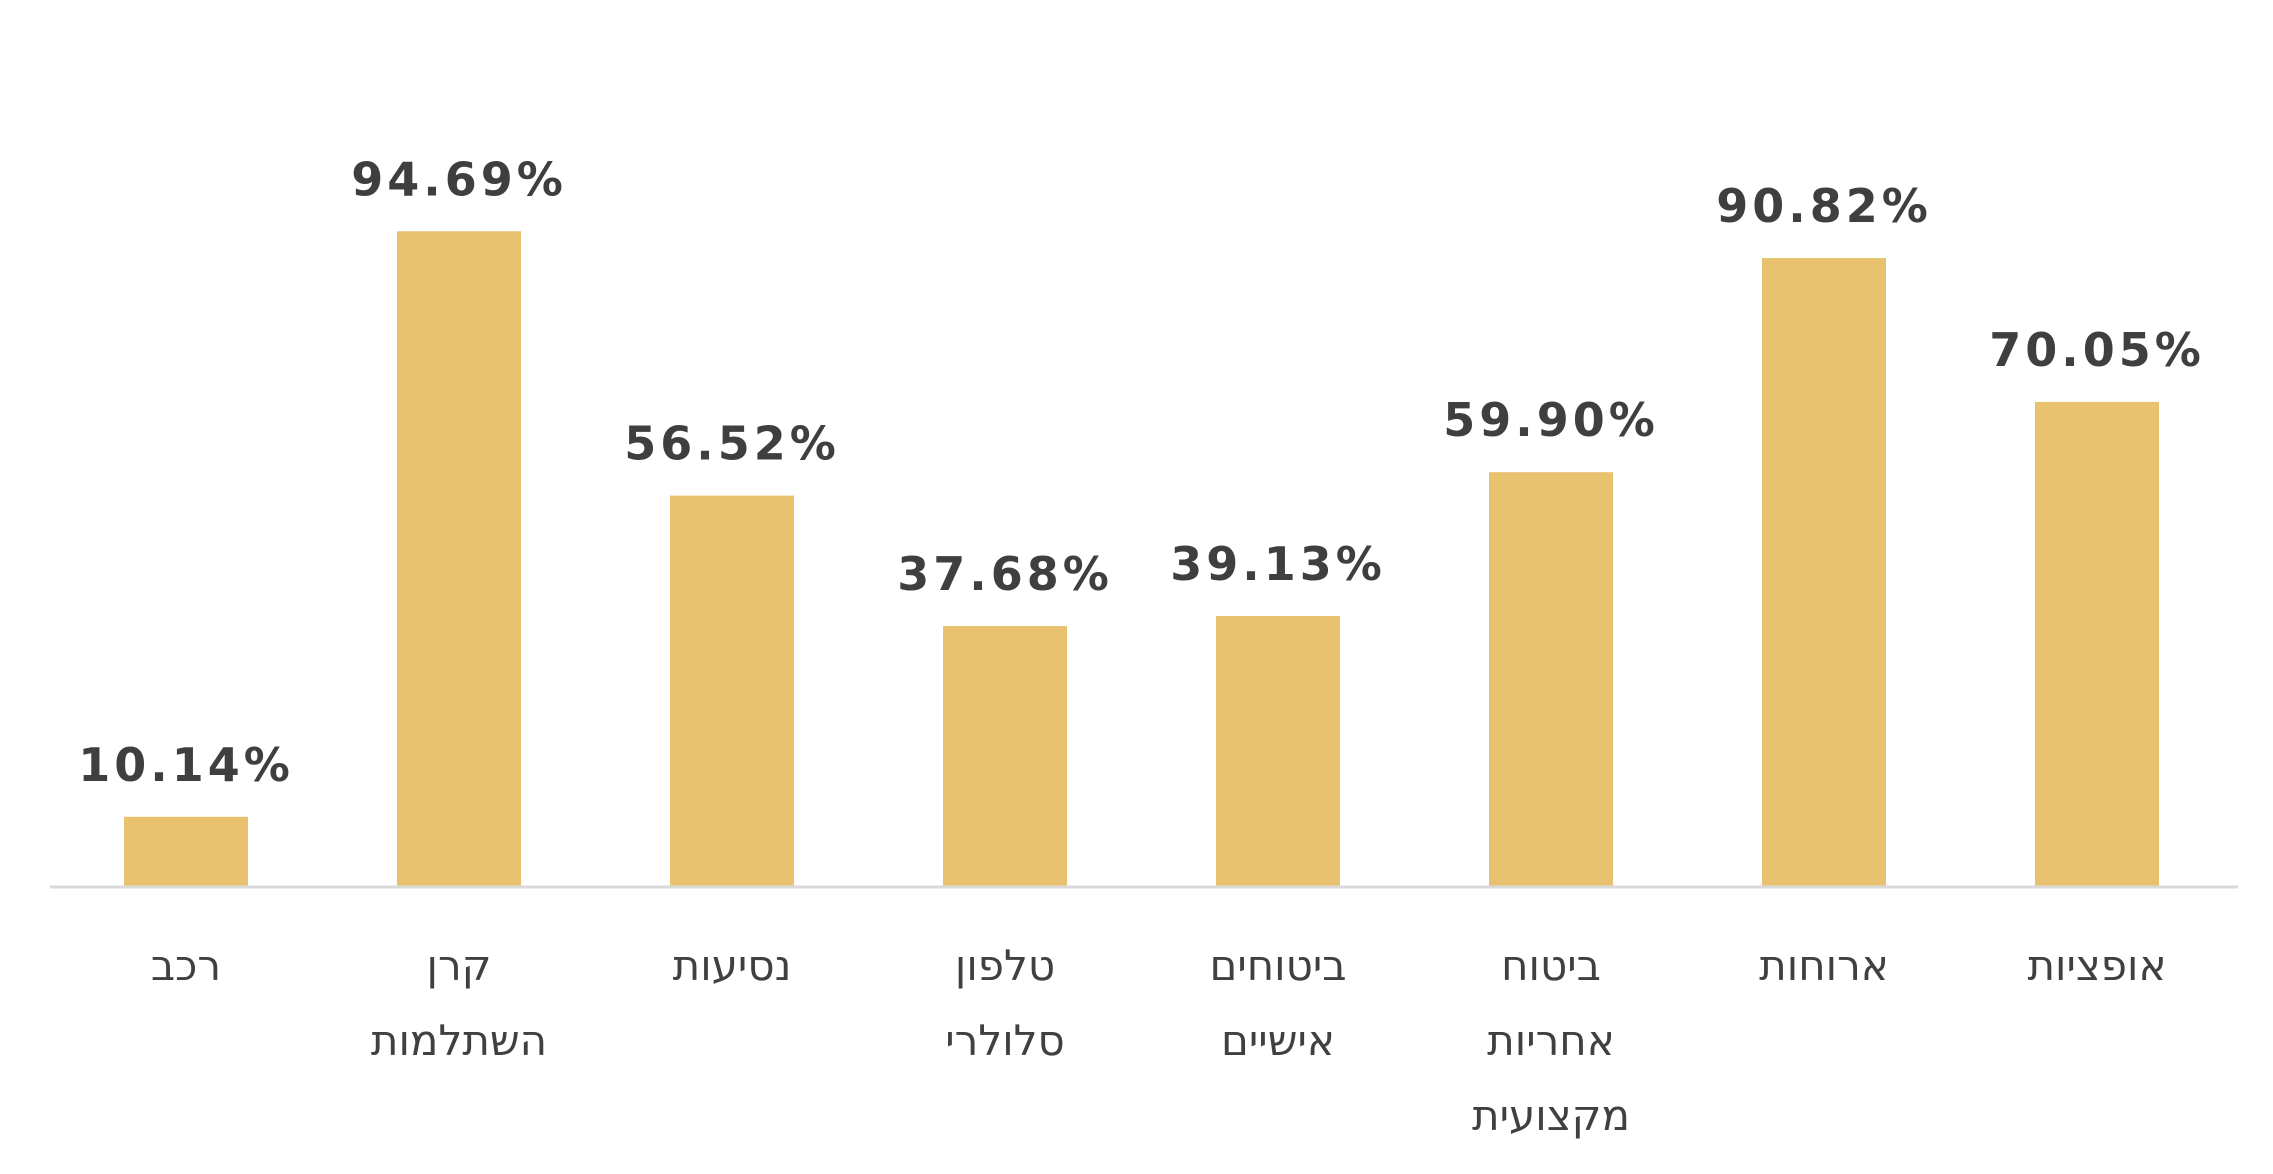 The image size is (2273, 1174). What do you see at coordinates (186, 965) in the screenshot?
I see `category-label-0-line-0: רכב` at bounding box center [186, 965].